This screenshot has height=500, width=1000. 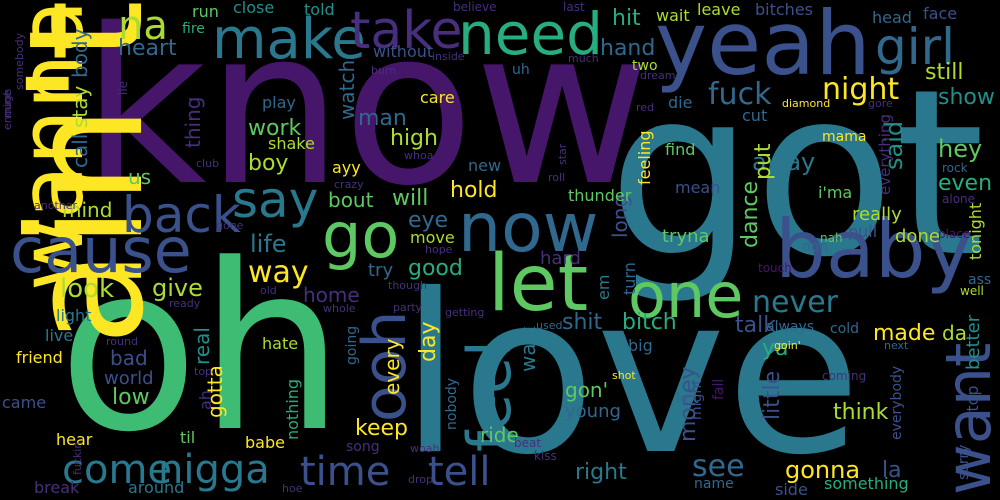 What do you see at coordinates (265, 442) in the screenshot?
I see `cloud-word: babe` at bounding box center [265, 442].